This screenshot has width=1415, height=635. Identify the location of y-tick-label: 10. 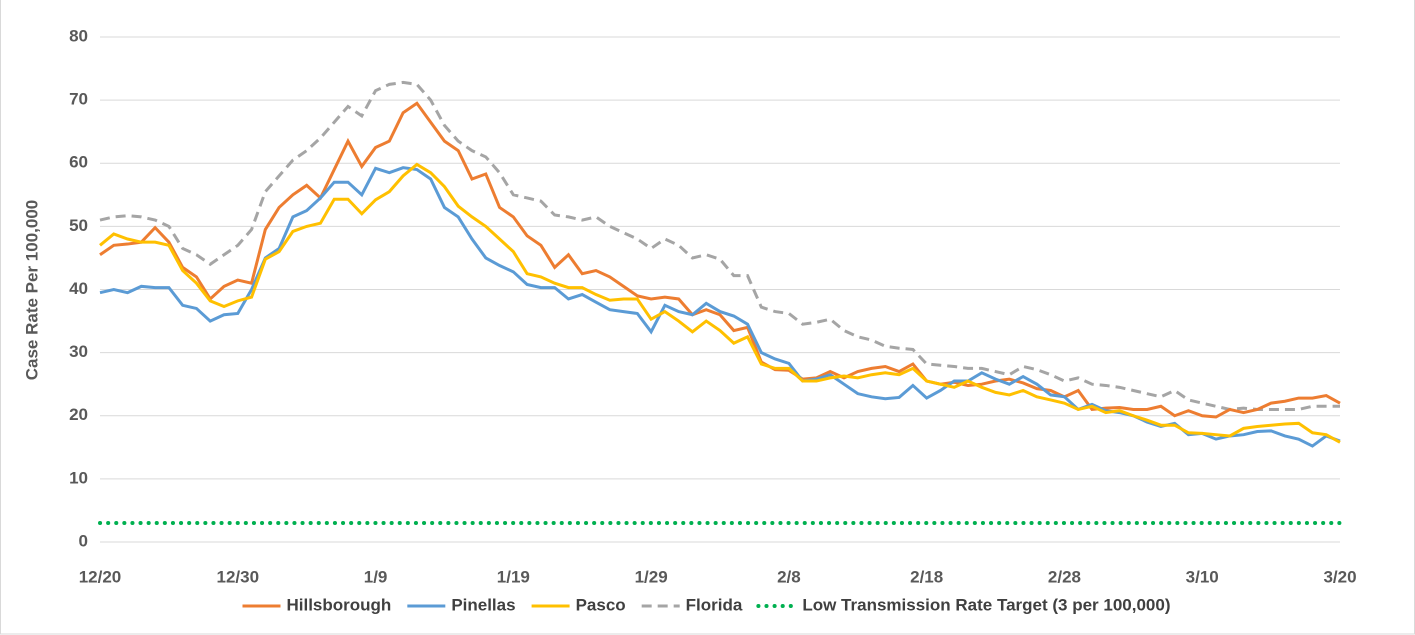
(78, 477).